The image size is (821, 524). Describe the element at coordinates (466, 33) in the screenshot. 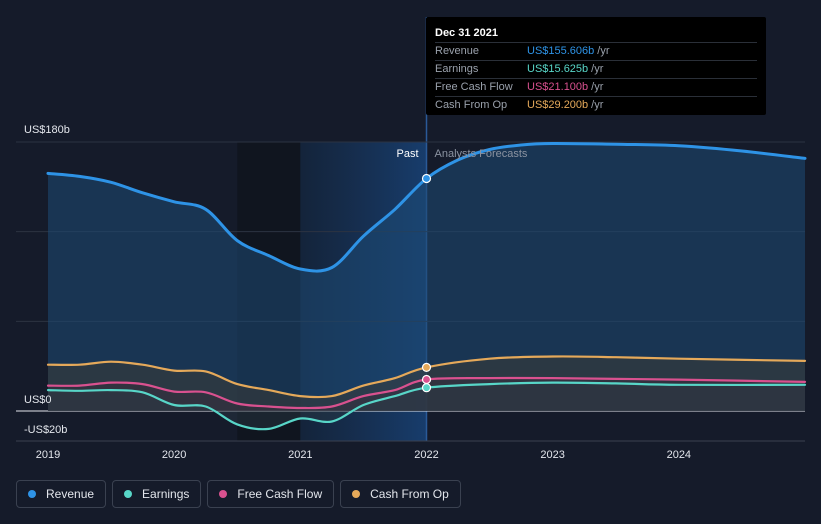

I see `tooltip-date: Dec 31 2021` at that location.